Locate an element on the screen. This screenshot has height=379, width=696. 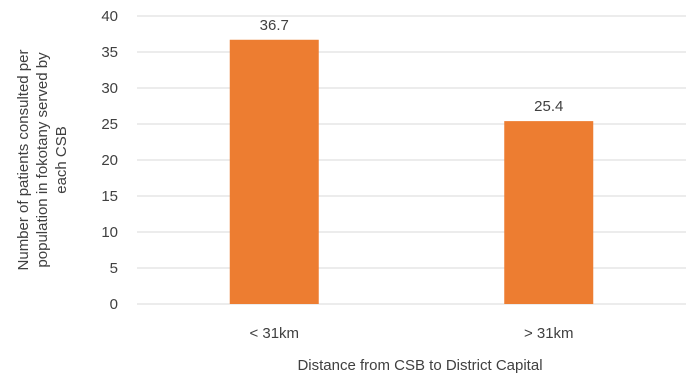
y-axis-title-line-3: each CSB is located at coordinates (61, 160).